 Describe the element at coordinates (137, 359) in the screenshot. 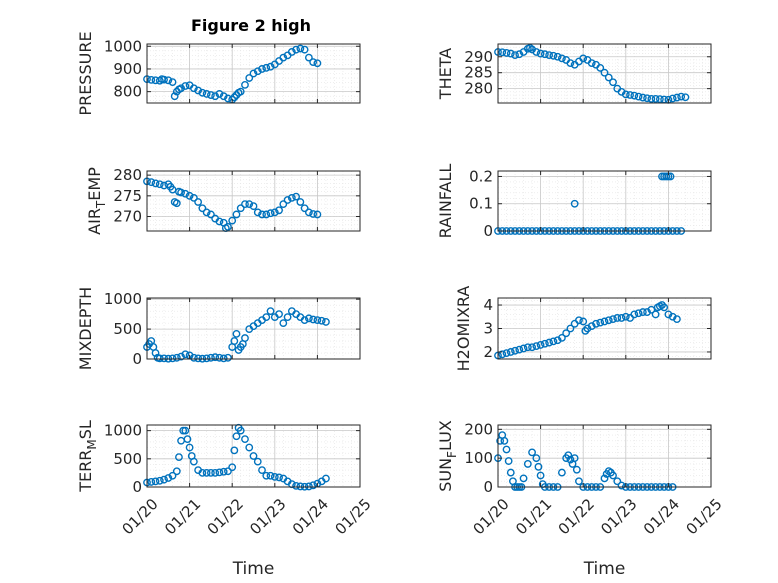

I see `y-tick-label: 0` at that location.